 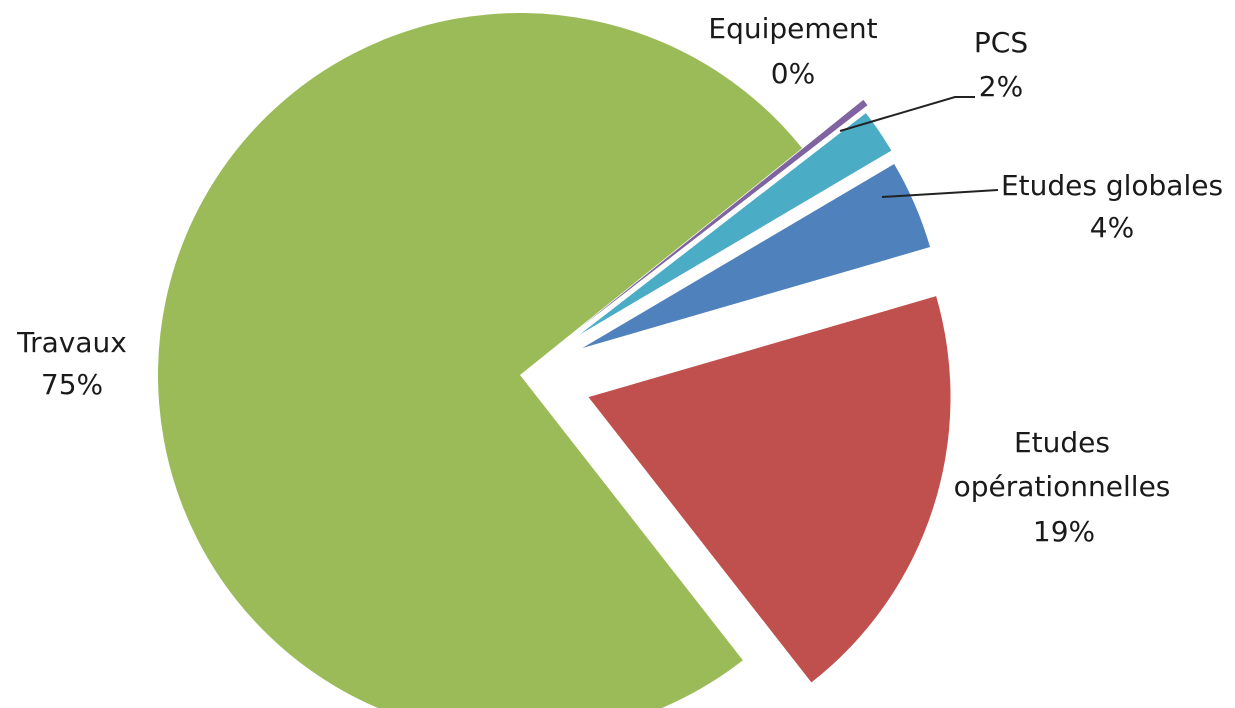 I want to click on leader-lines, so click(x=919, y=147).